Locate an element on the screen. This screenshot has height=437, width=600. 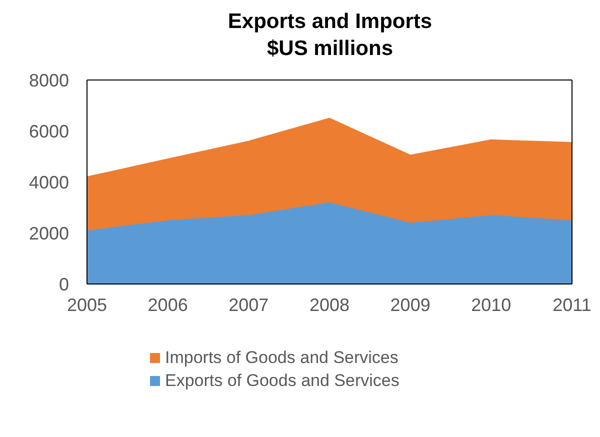
x-tick-label: 2008 is located at coordinates (329, 304).